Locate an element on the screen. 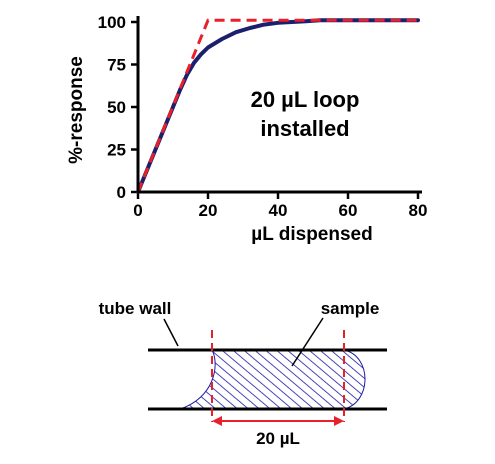 This screenshot has height=464, width=495. x-axis-title: µL dispensed is located at coordinates (311, 234).